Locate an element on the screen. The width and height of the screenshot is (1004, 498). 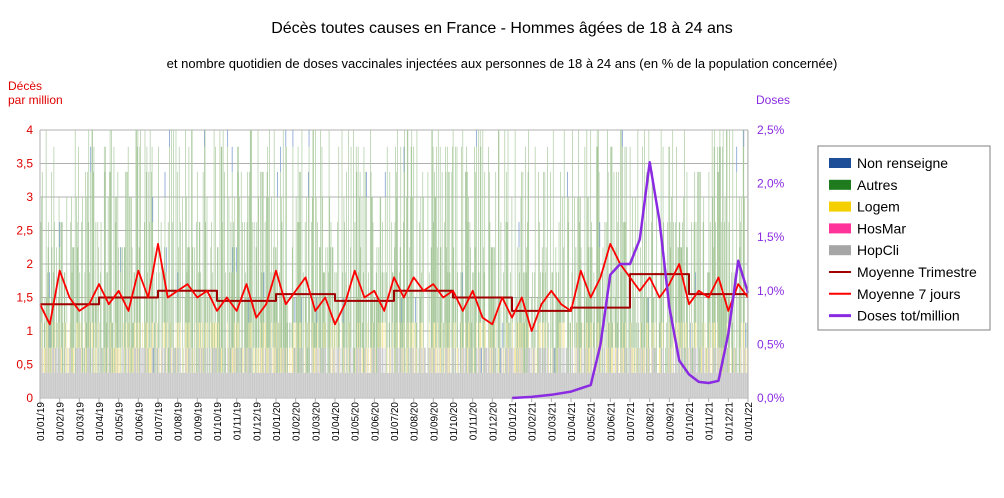
x-tick-label: 01/11/20 is located at coordinates (474, 421).